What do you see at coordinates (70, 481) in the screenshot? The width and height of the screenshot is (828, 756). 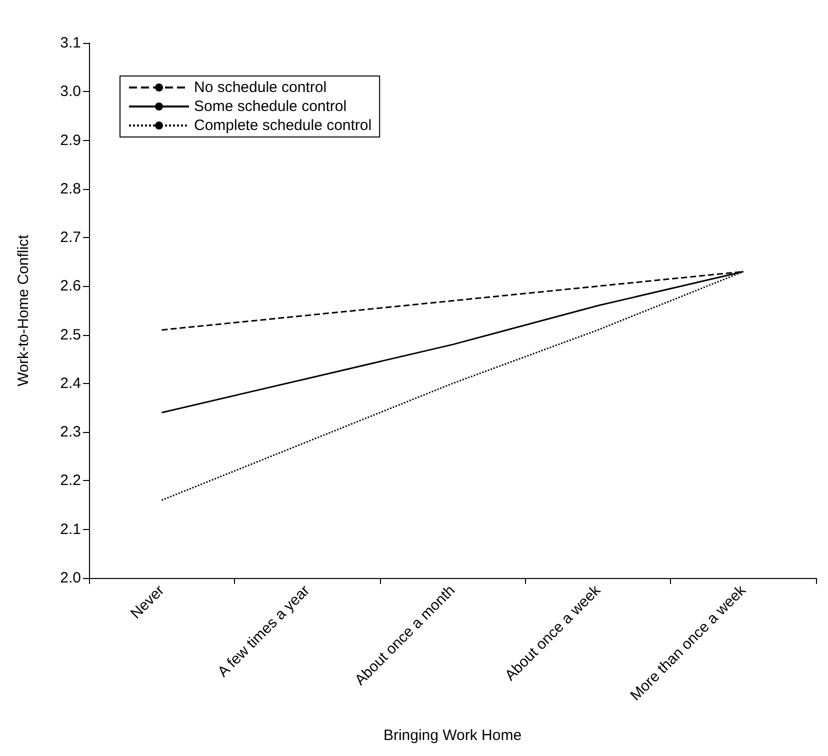 I see `y-tick-label: 2.2` at bounding box center [70, 481].